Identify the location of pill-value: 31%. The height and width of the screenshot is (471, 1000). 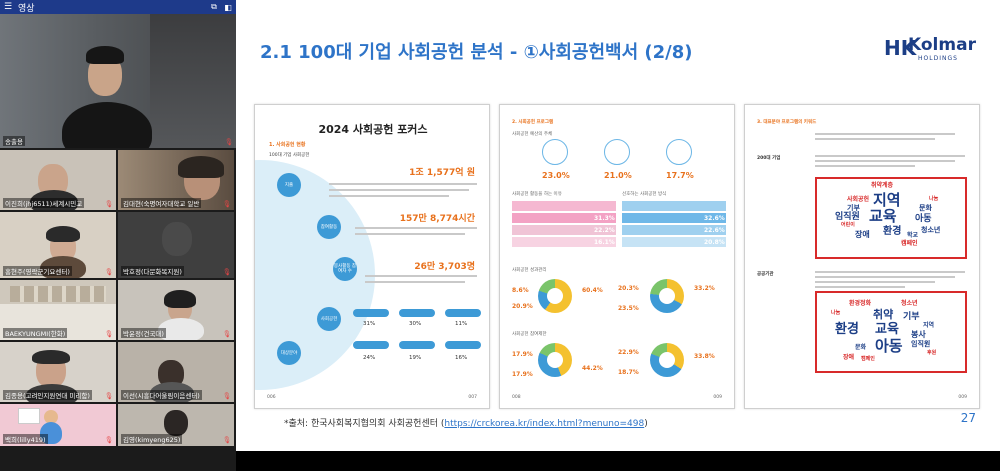
(369, 324).